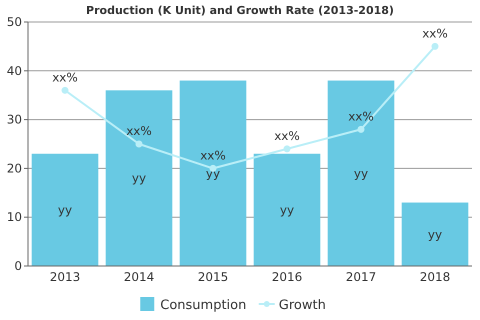 The height and width of the screenshot is (320, 480). I want to click on y-tick-label: 50, so click(14, 22).